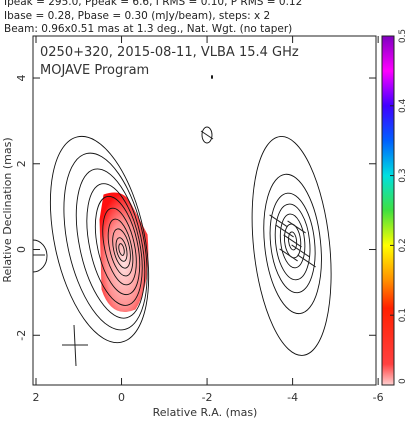 This screenshot has width=409, height=424. Describe the element at coordinates (169, 52) in the screenshot. I see `map-title: 0250+320, 2015-08-11, VLBA 15.4 GHz` at that location.